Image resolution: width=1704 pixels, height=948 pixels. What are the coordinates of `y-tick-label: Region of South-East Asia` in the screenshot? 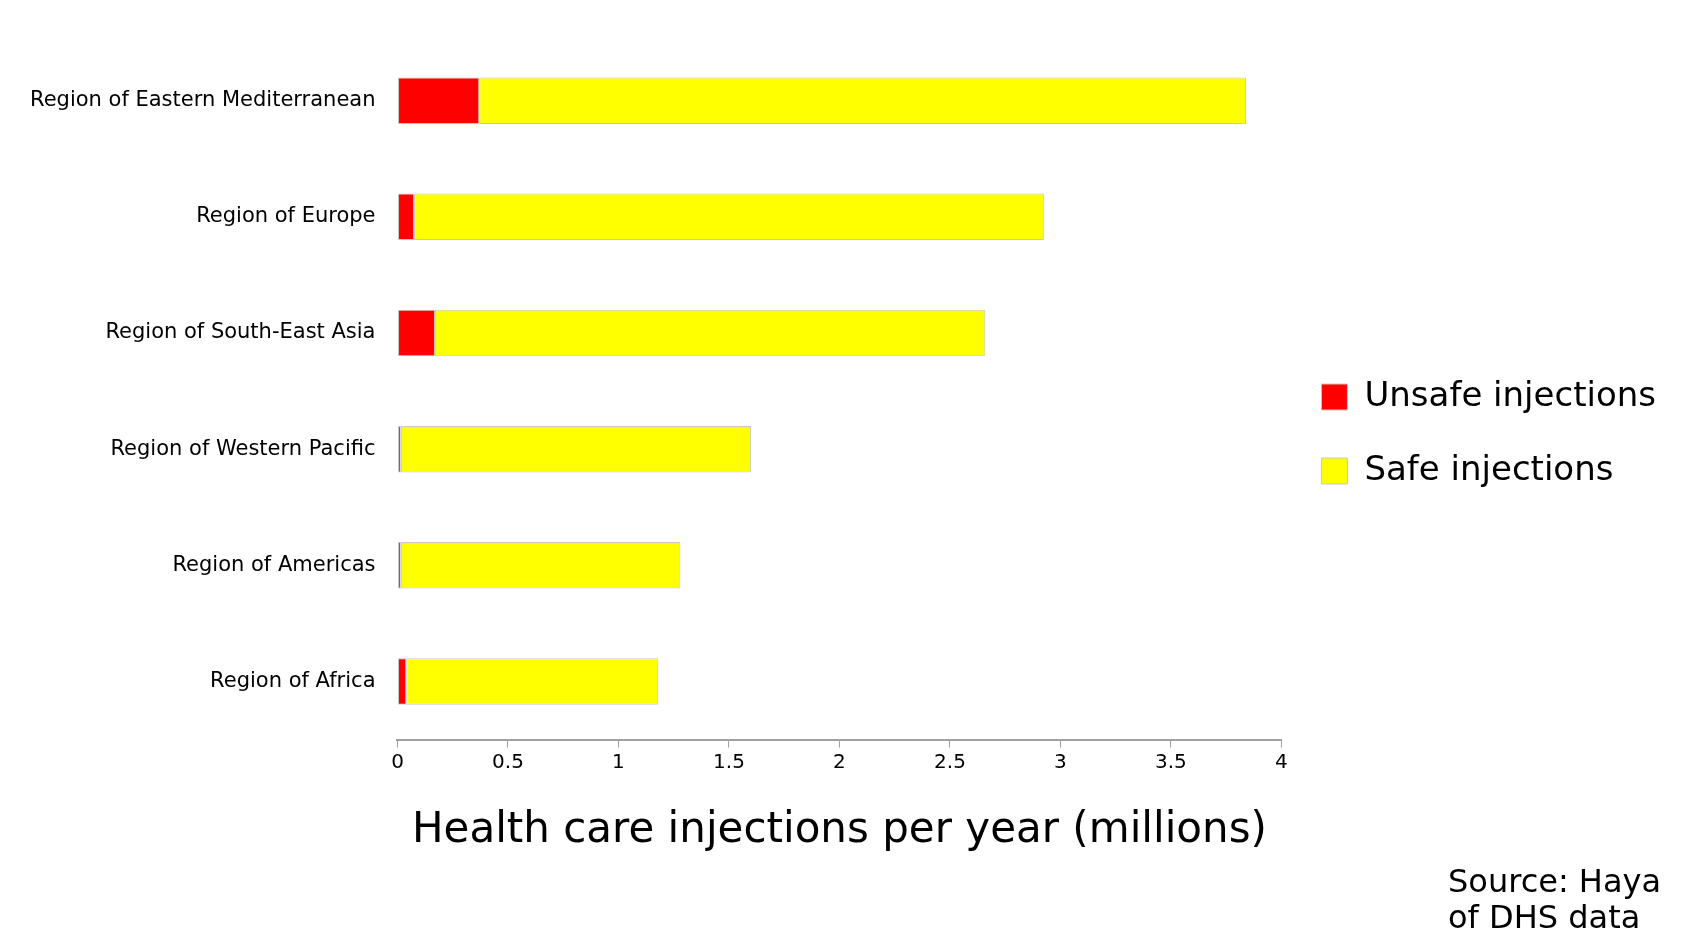 It's located at (240, 331).